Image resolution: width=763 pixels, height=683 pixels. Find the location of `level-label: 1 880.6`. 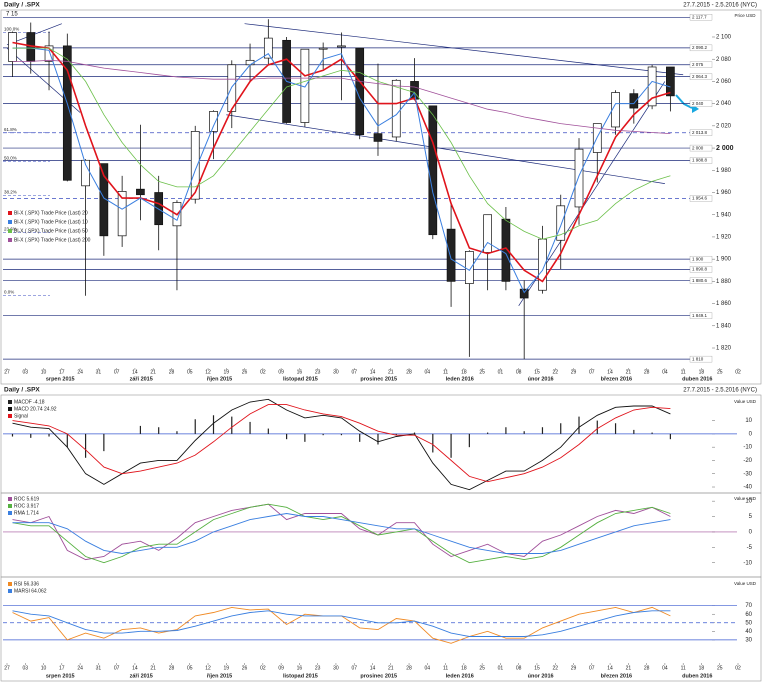

level-label: 1 880.6 is located at coordinates (700, 280).